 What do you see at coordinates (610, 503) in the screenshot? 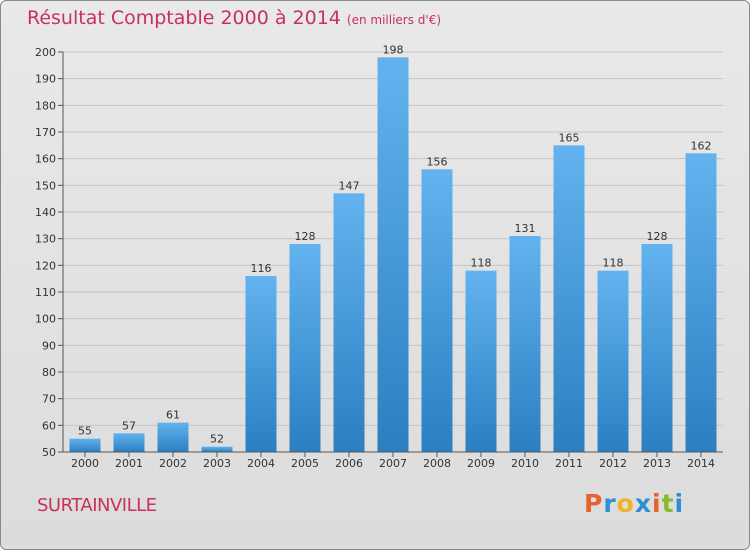
I see `logo-letter: r` at bounding box center [610, 503].